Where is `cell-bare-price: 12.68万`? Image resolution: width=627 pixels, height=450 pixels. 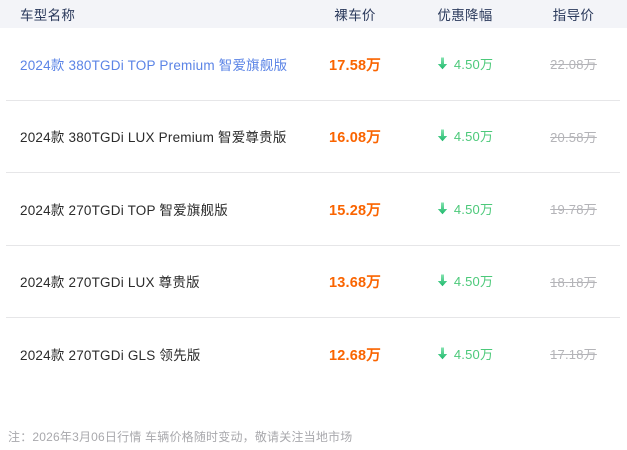
cell-bare-price: 12.68万 is located at coordinates (355, 354).